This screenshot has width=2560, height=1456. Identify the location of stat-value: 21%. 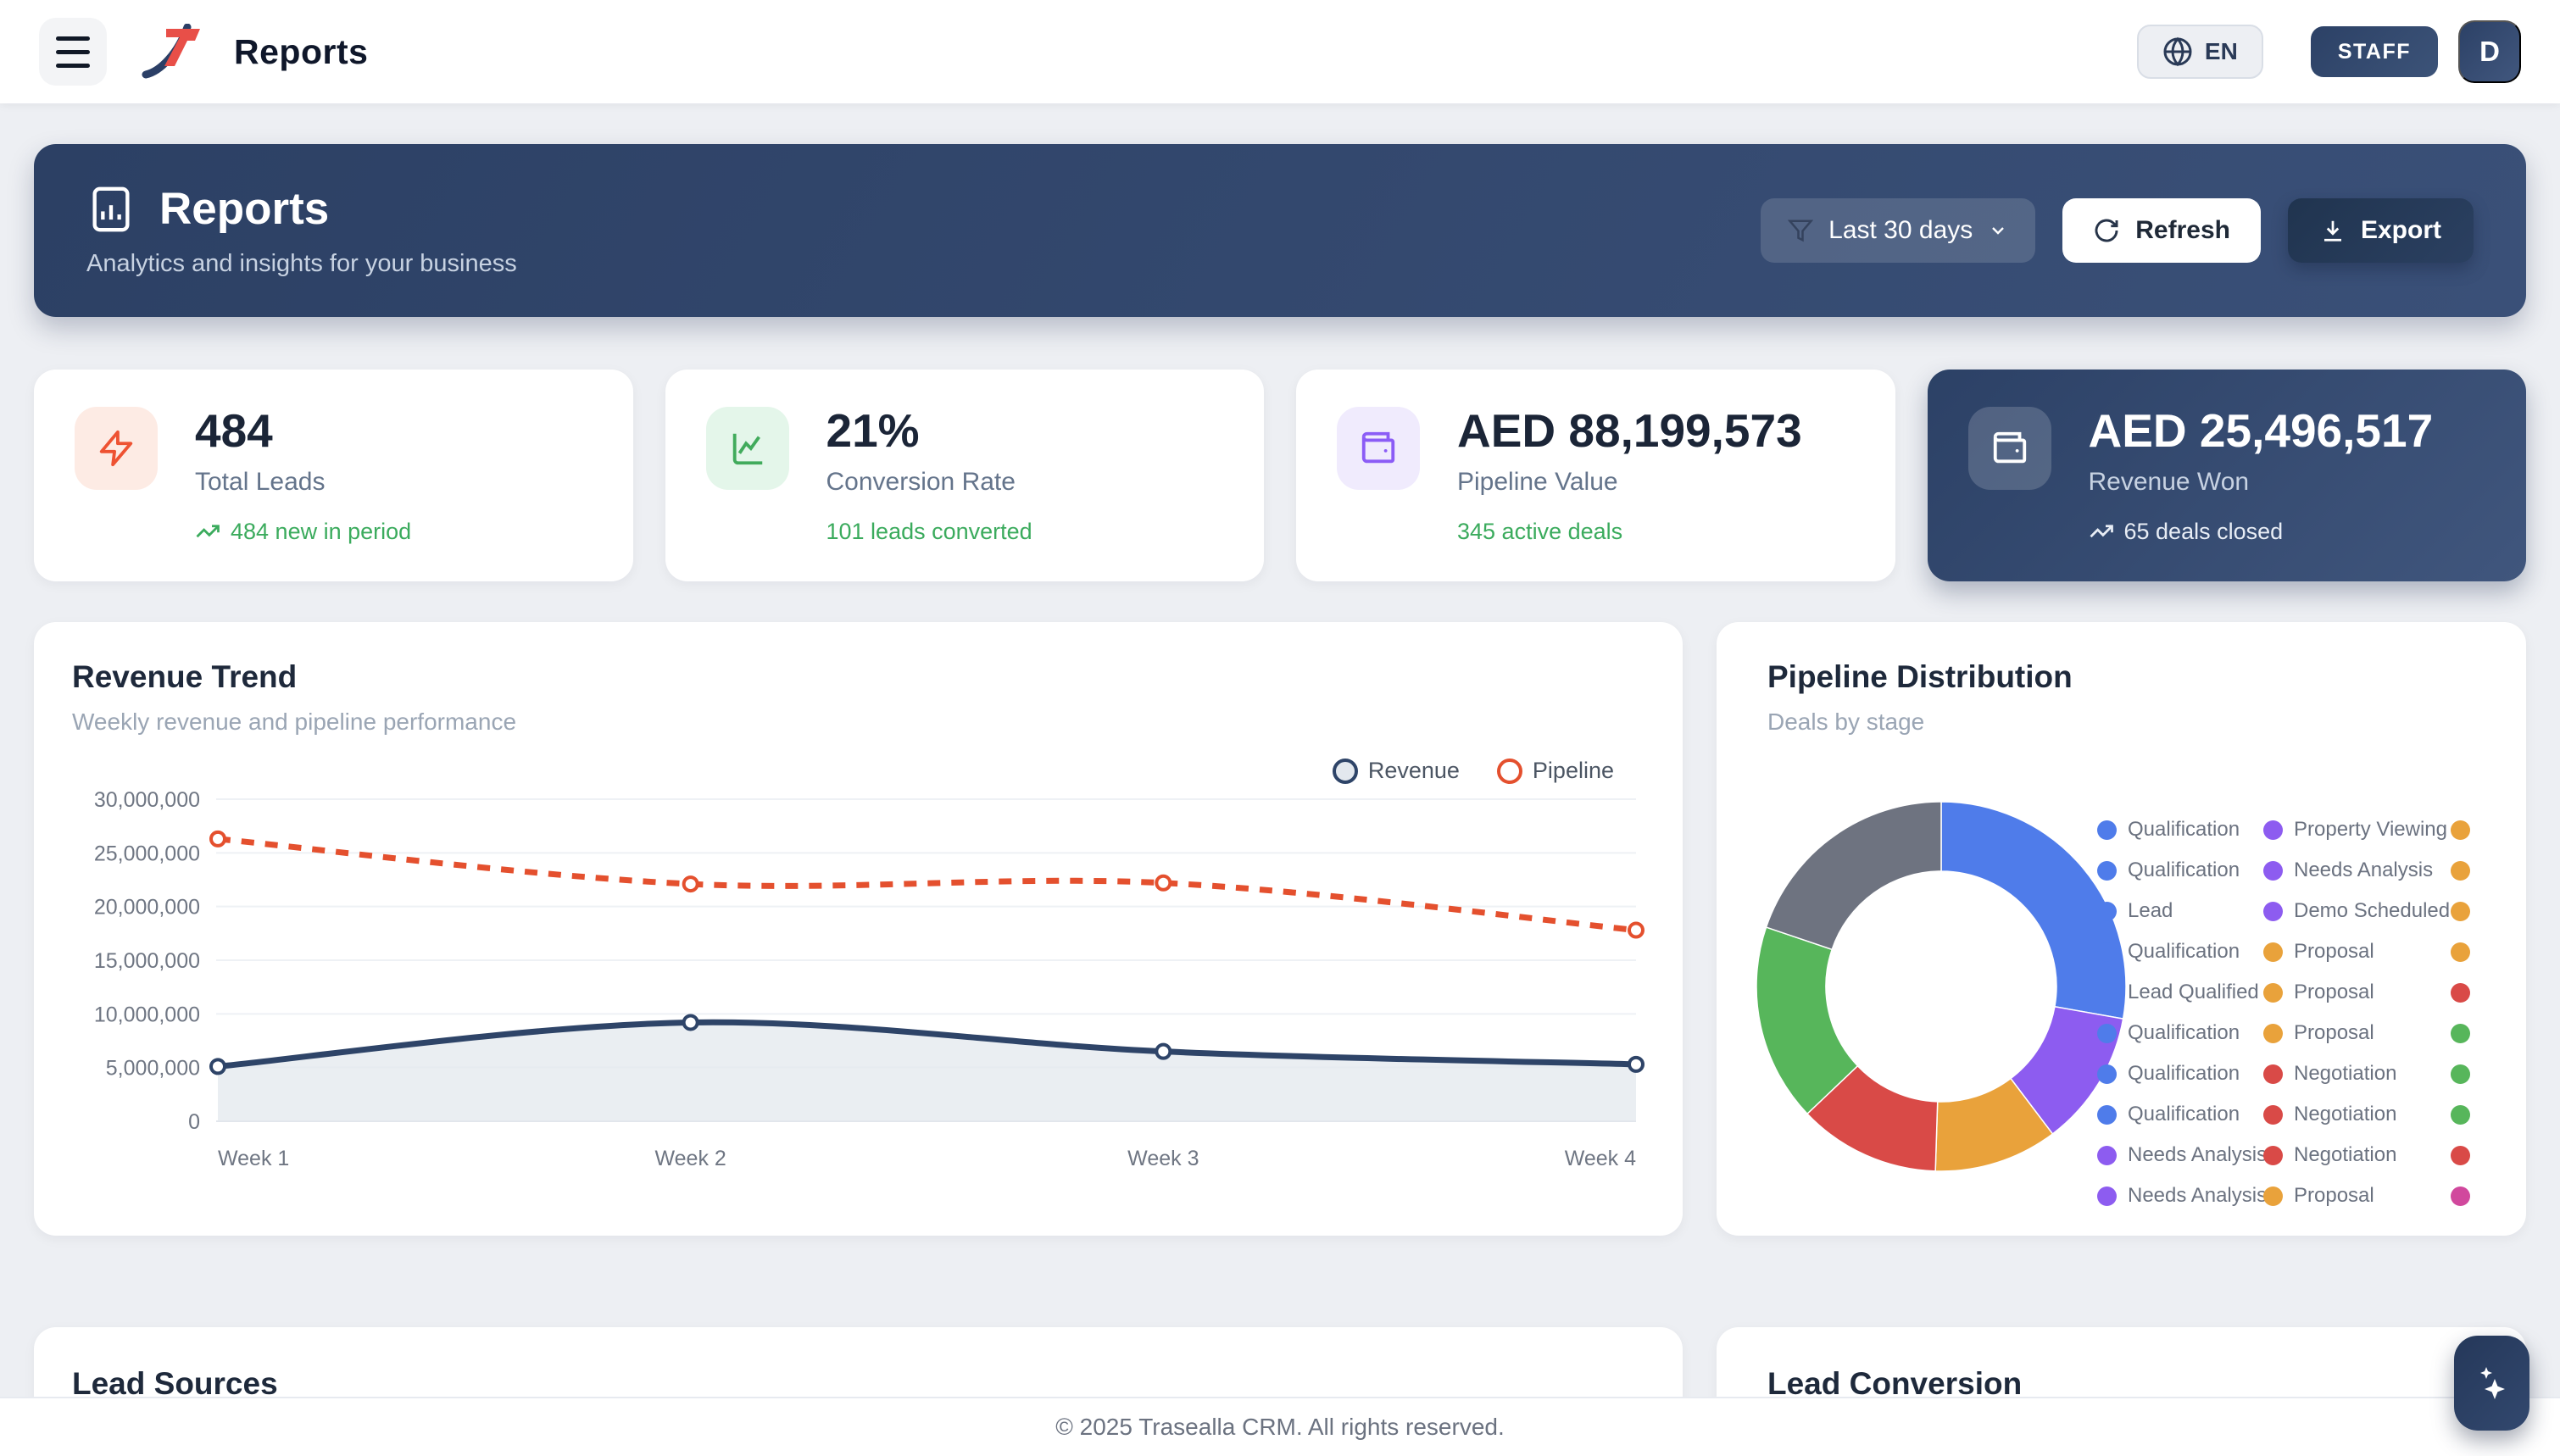
(873, 431).